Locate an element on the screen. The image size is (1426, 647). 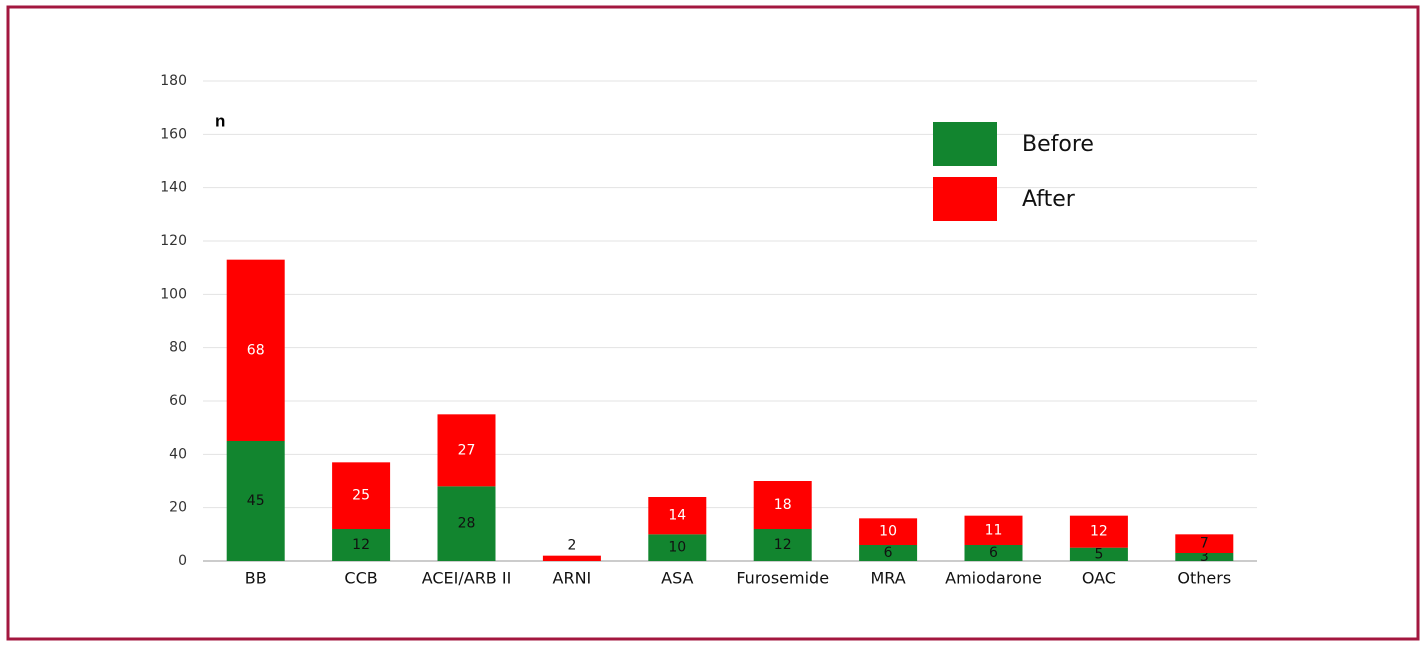
y-tick-label: 120 is located at coordinates (173, 241).